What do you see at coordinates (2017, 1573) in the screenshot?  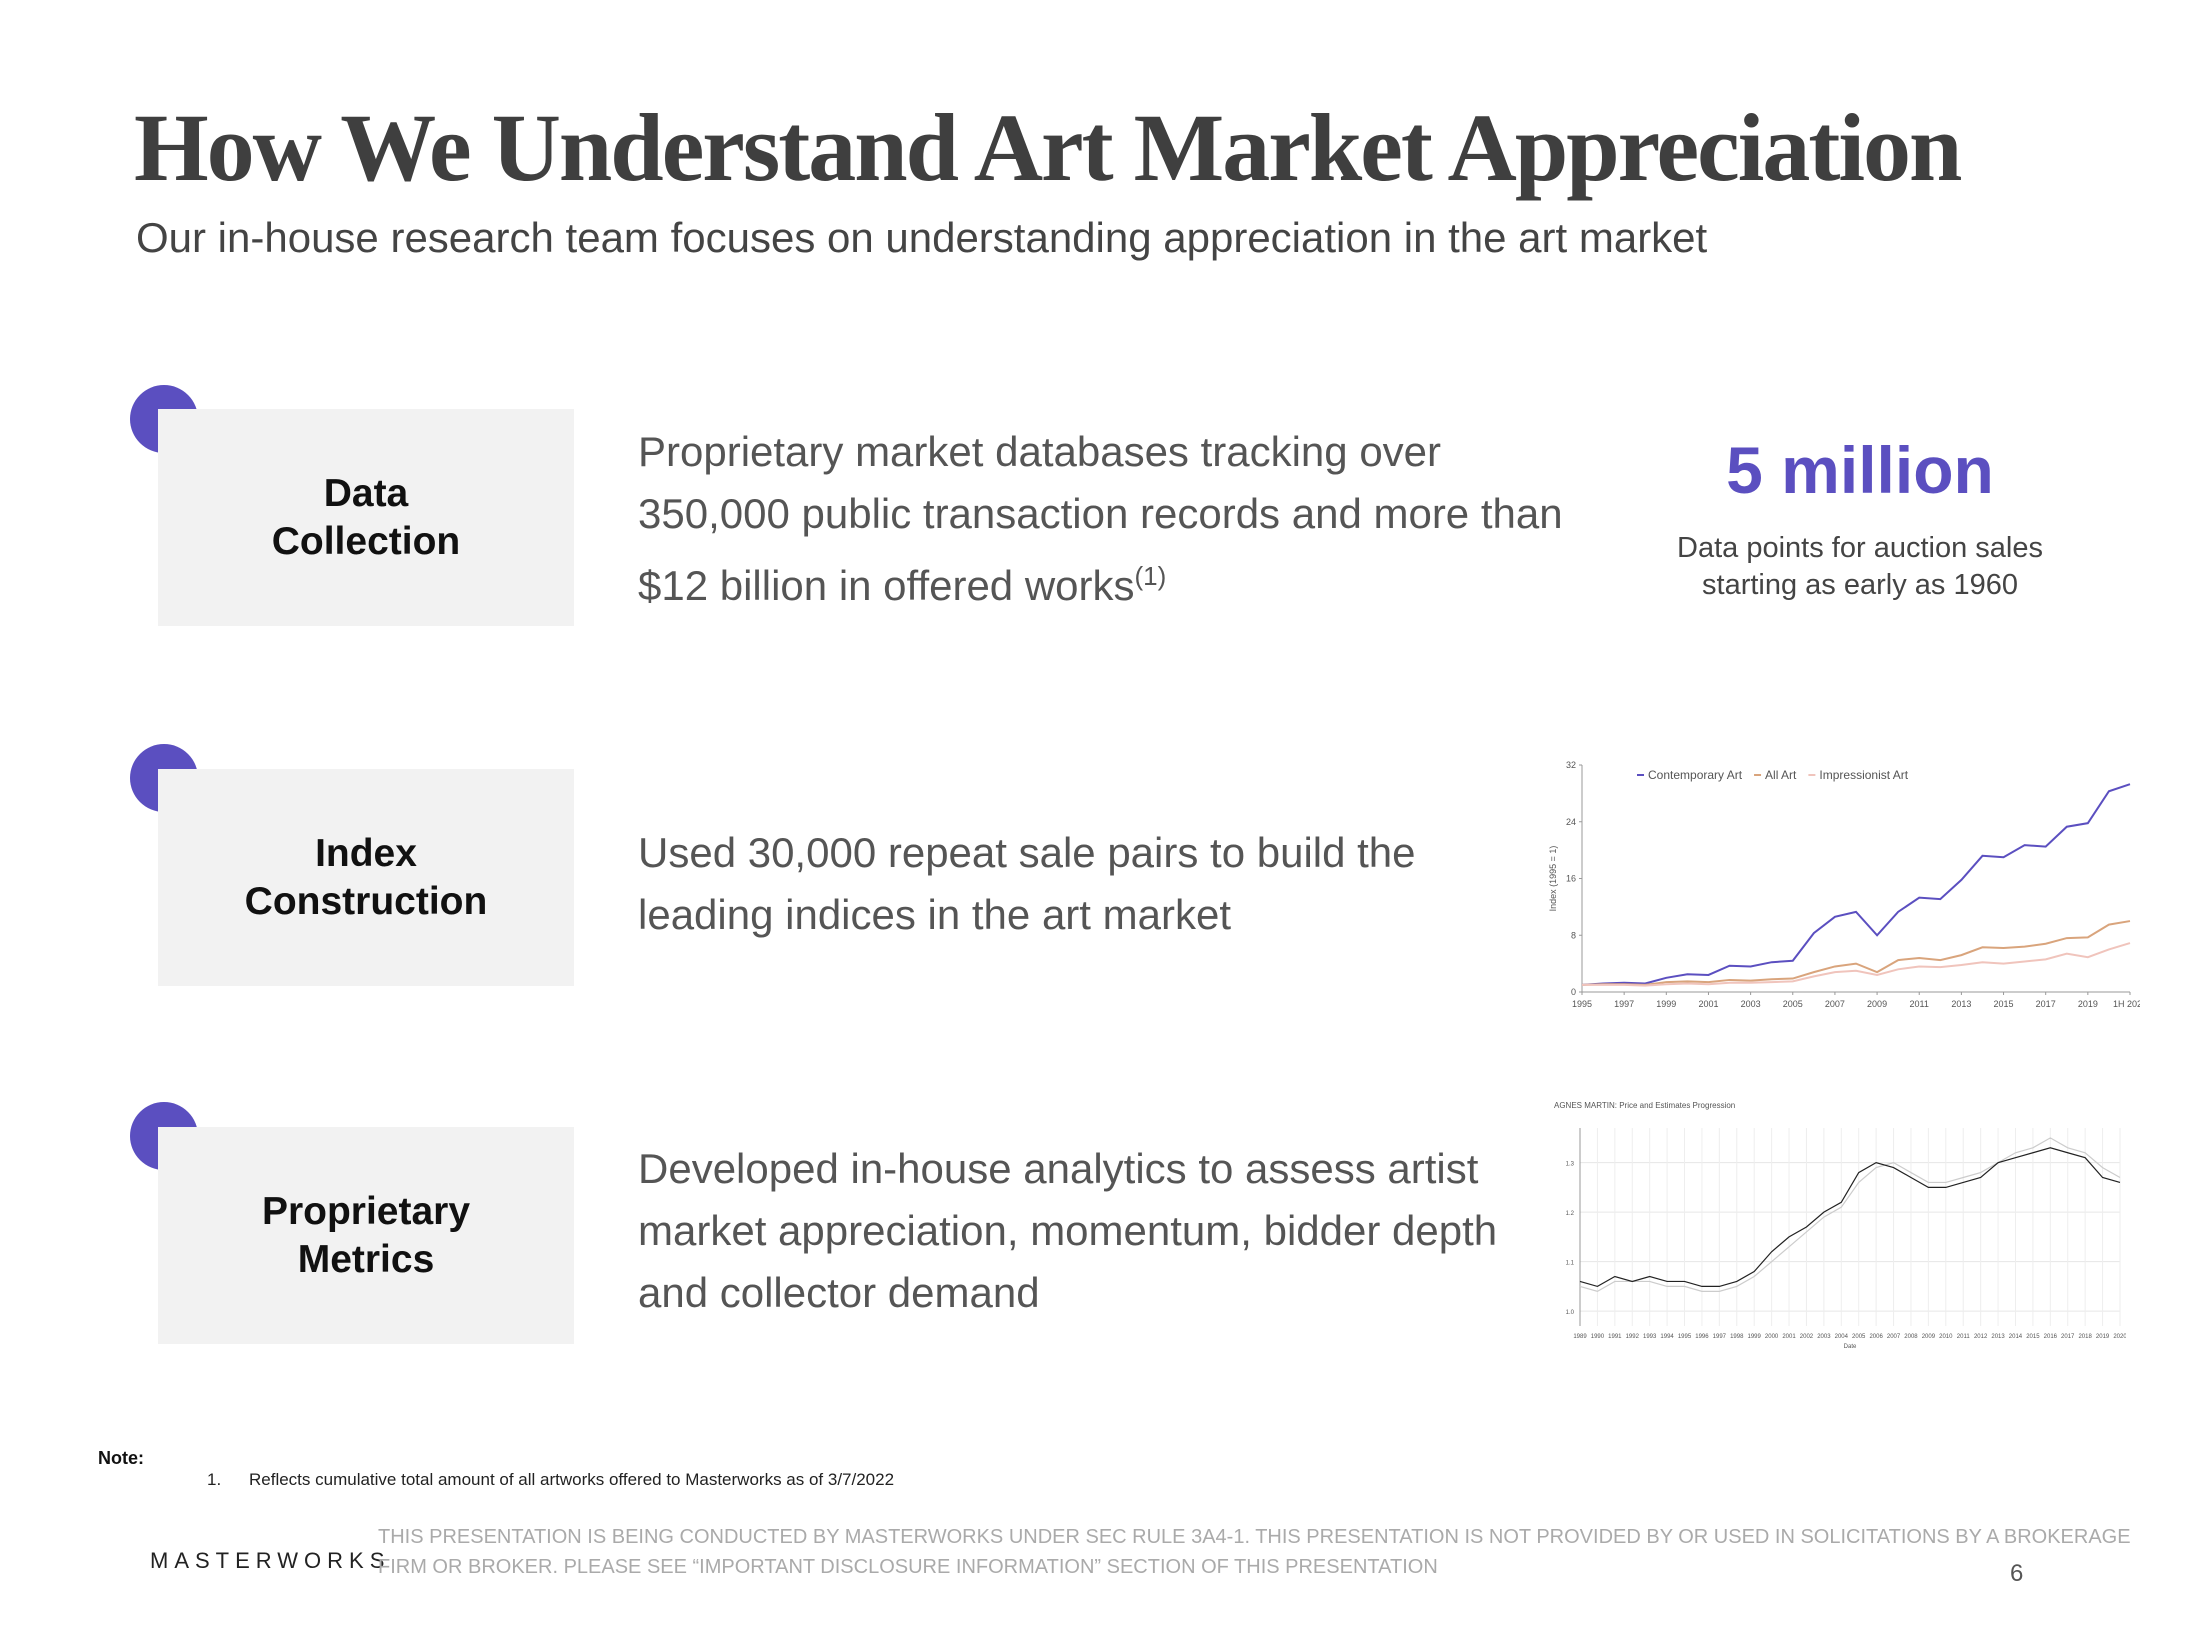 I see `page-number: 6` at bounding box center [2017, 1573].